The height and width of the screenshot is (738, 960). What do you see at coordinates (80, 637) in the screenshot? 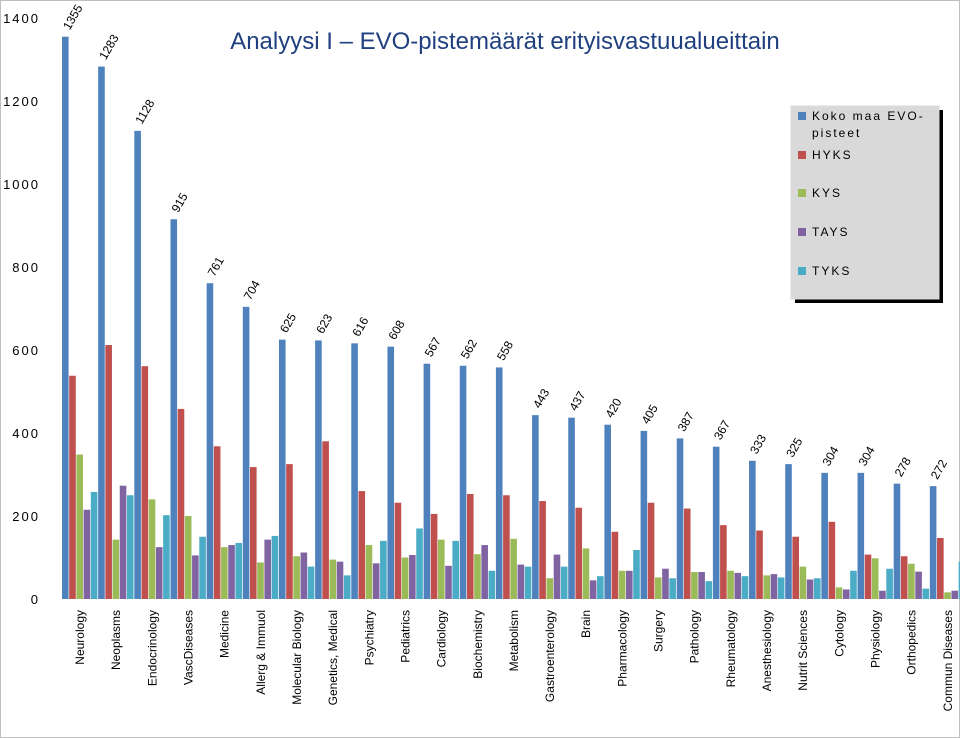
I see `x-tick-label: Neurology` at bounding box center [80, 637].